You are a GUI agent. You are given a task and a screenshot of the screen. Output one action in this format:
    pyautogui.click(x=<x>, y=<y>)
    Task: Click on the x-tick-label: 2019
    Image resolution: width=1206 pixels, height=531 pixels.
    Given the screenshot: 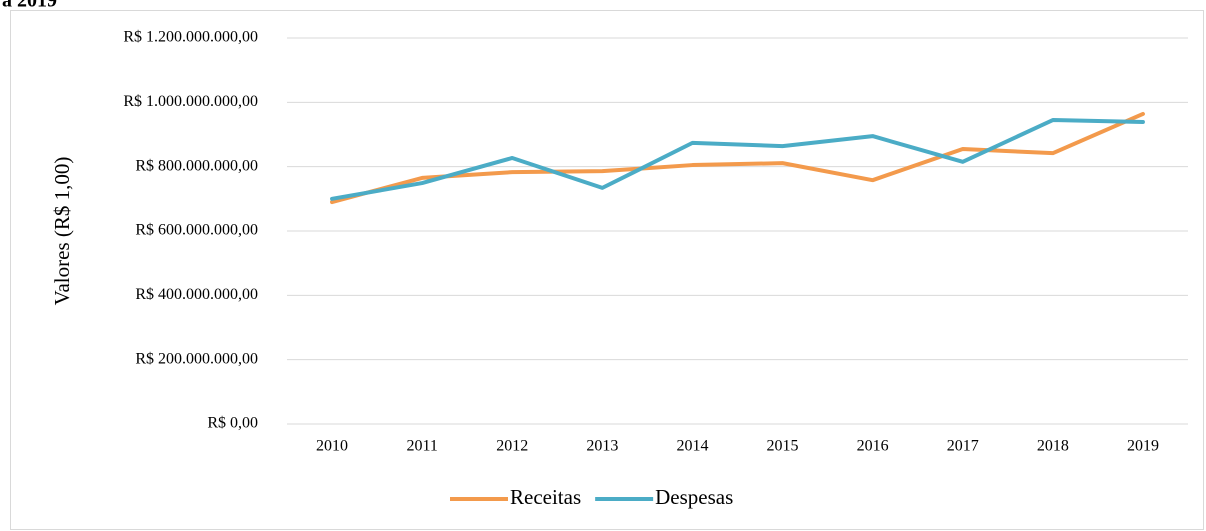 What is the action you would take?
    pyautogui.click(x=1143, y=446)
    